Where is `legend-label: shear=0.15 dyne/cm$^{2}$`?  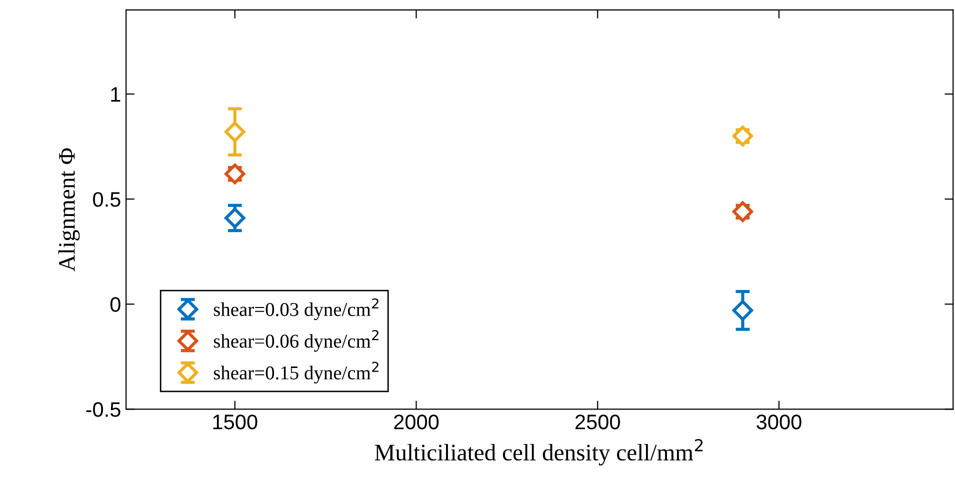
legend-label: shear=0.15 dyne/cm$^{2}$ is located at coordinates (296, 373).